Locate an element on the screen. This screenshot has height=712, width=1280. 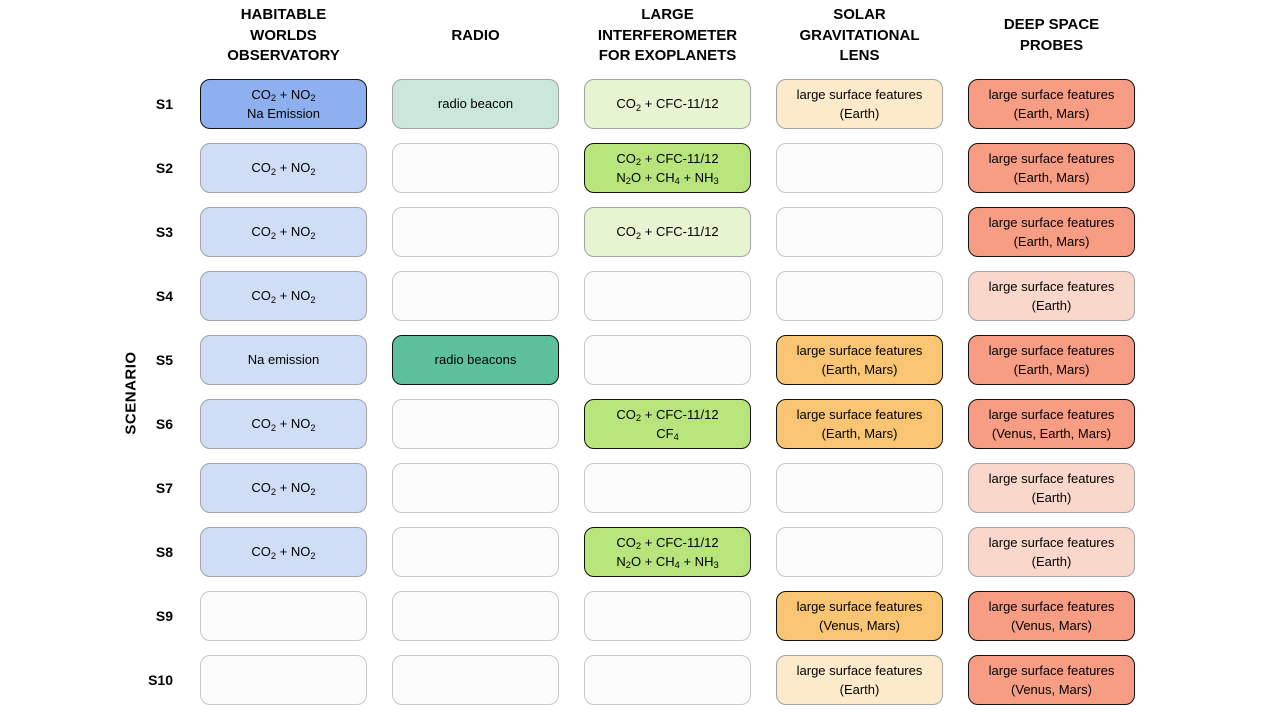
cell-s5-radio: radio beacons is located at coordinates (475, 360).